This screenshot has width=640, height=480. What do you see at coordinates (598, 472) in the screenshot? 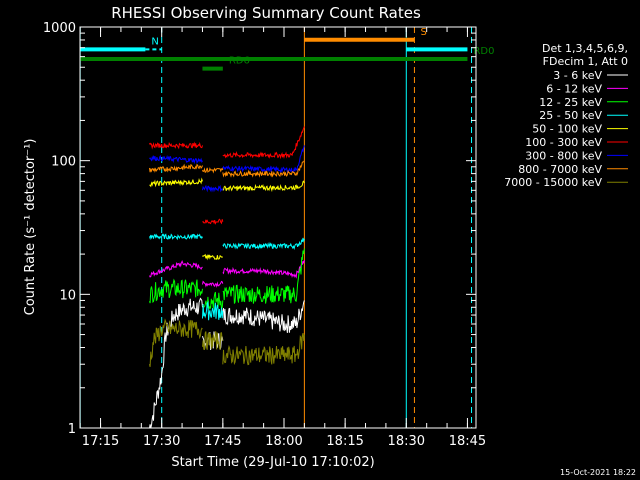
I see `footer-timestamp: 15-Oct-2021 18:22` at bounding box center [598, 472].